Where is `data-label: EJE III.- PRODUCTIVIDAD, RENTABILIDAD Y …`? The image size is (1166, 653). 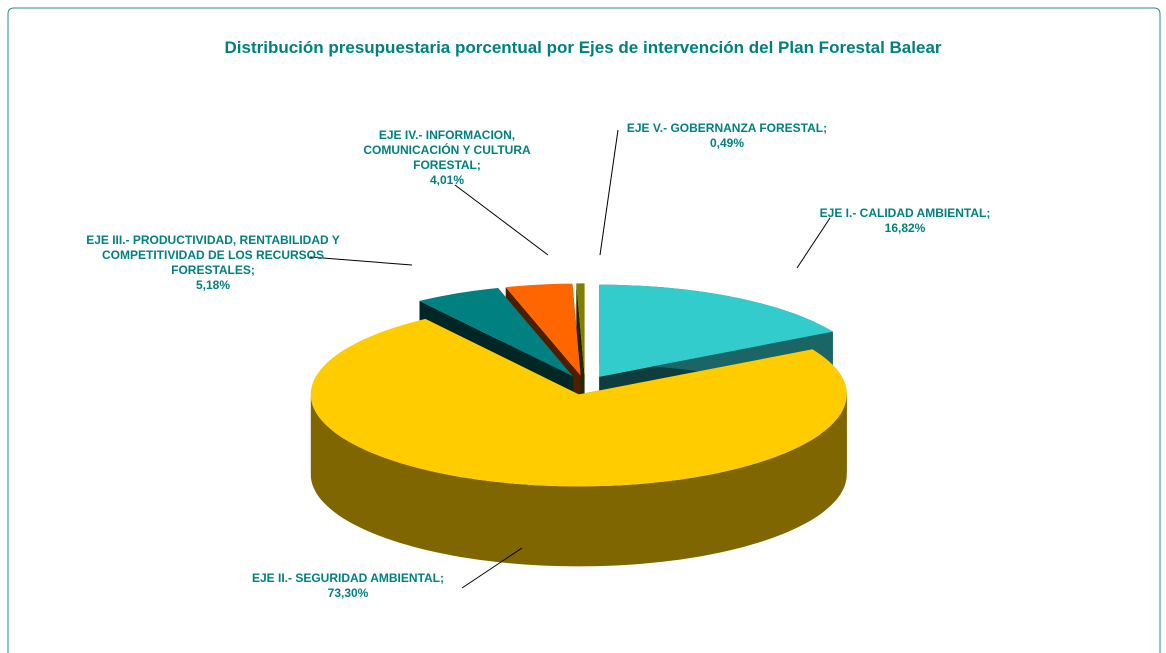
data-label: EJE III.- PRODUCTIVIDAD, RENTABILIDAD Y … is located at coordinates (213, 263).